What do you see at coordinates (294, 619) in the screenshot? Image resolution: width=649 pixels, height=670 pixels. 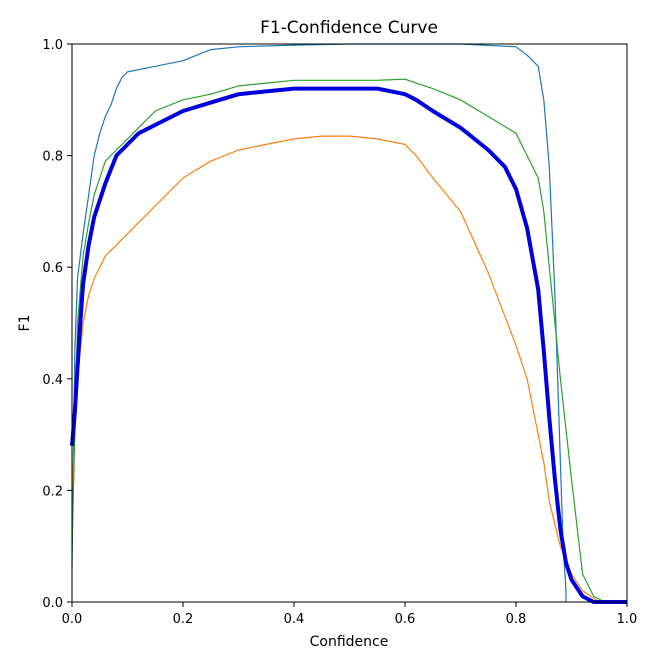 I see `x-tick-label: 0.4` at bounding box center [294, 619].